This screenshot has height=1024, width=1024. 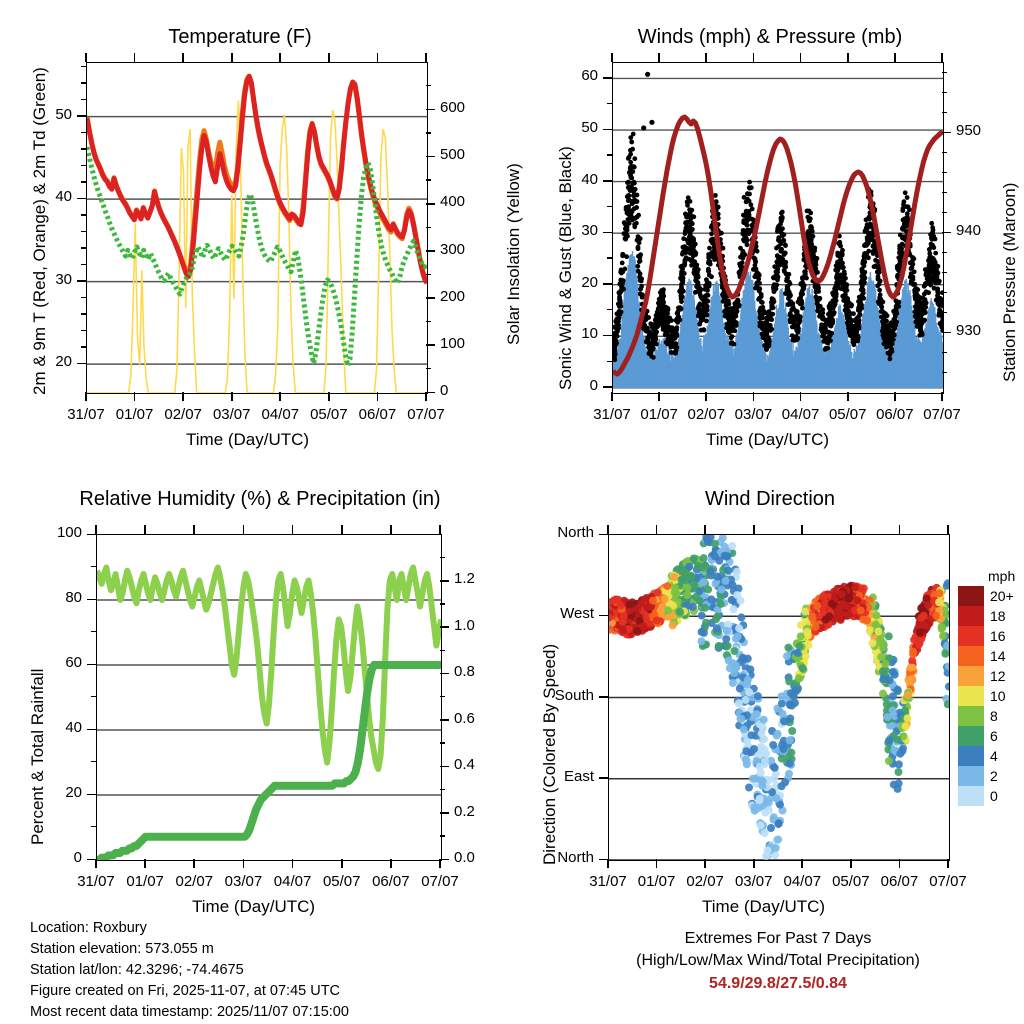 What do you see at coordinates (998, 636) in the screenshot?
I see `legend-label: 16` at bounding box center [998, 636].